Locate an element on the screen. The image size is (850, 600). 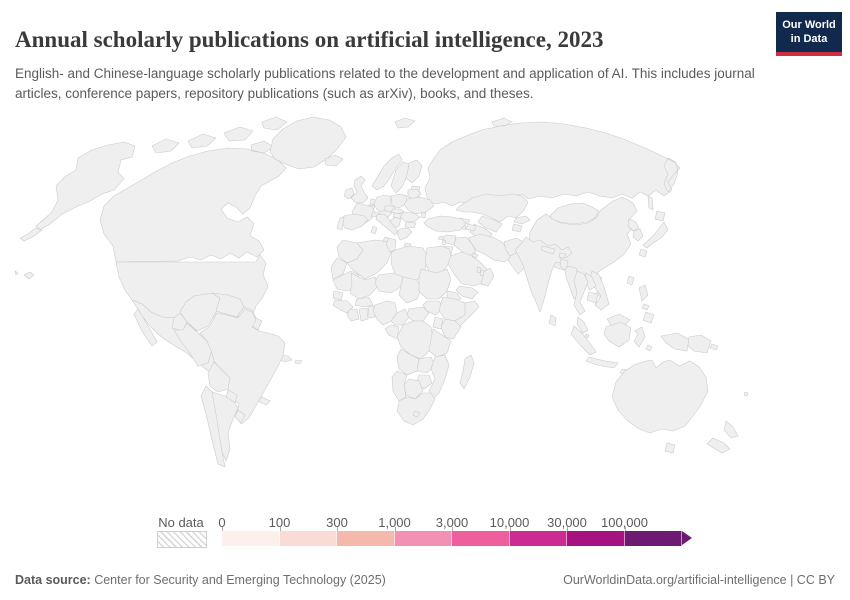
country-bolivia is located at coordinates (219, 377).